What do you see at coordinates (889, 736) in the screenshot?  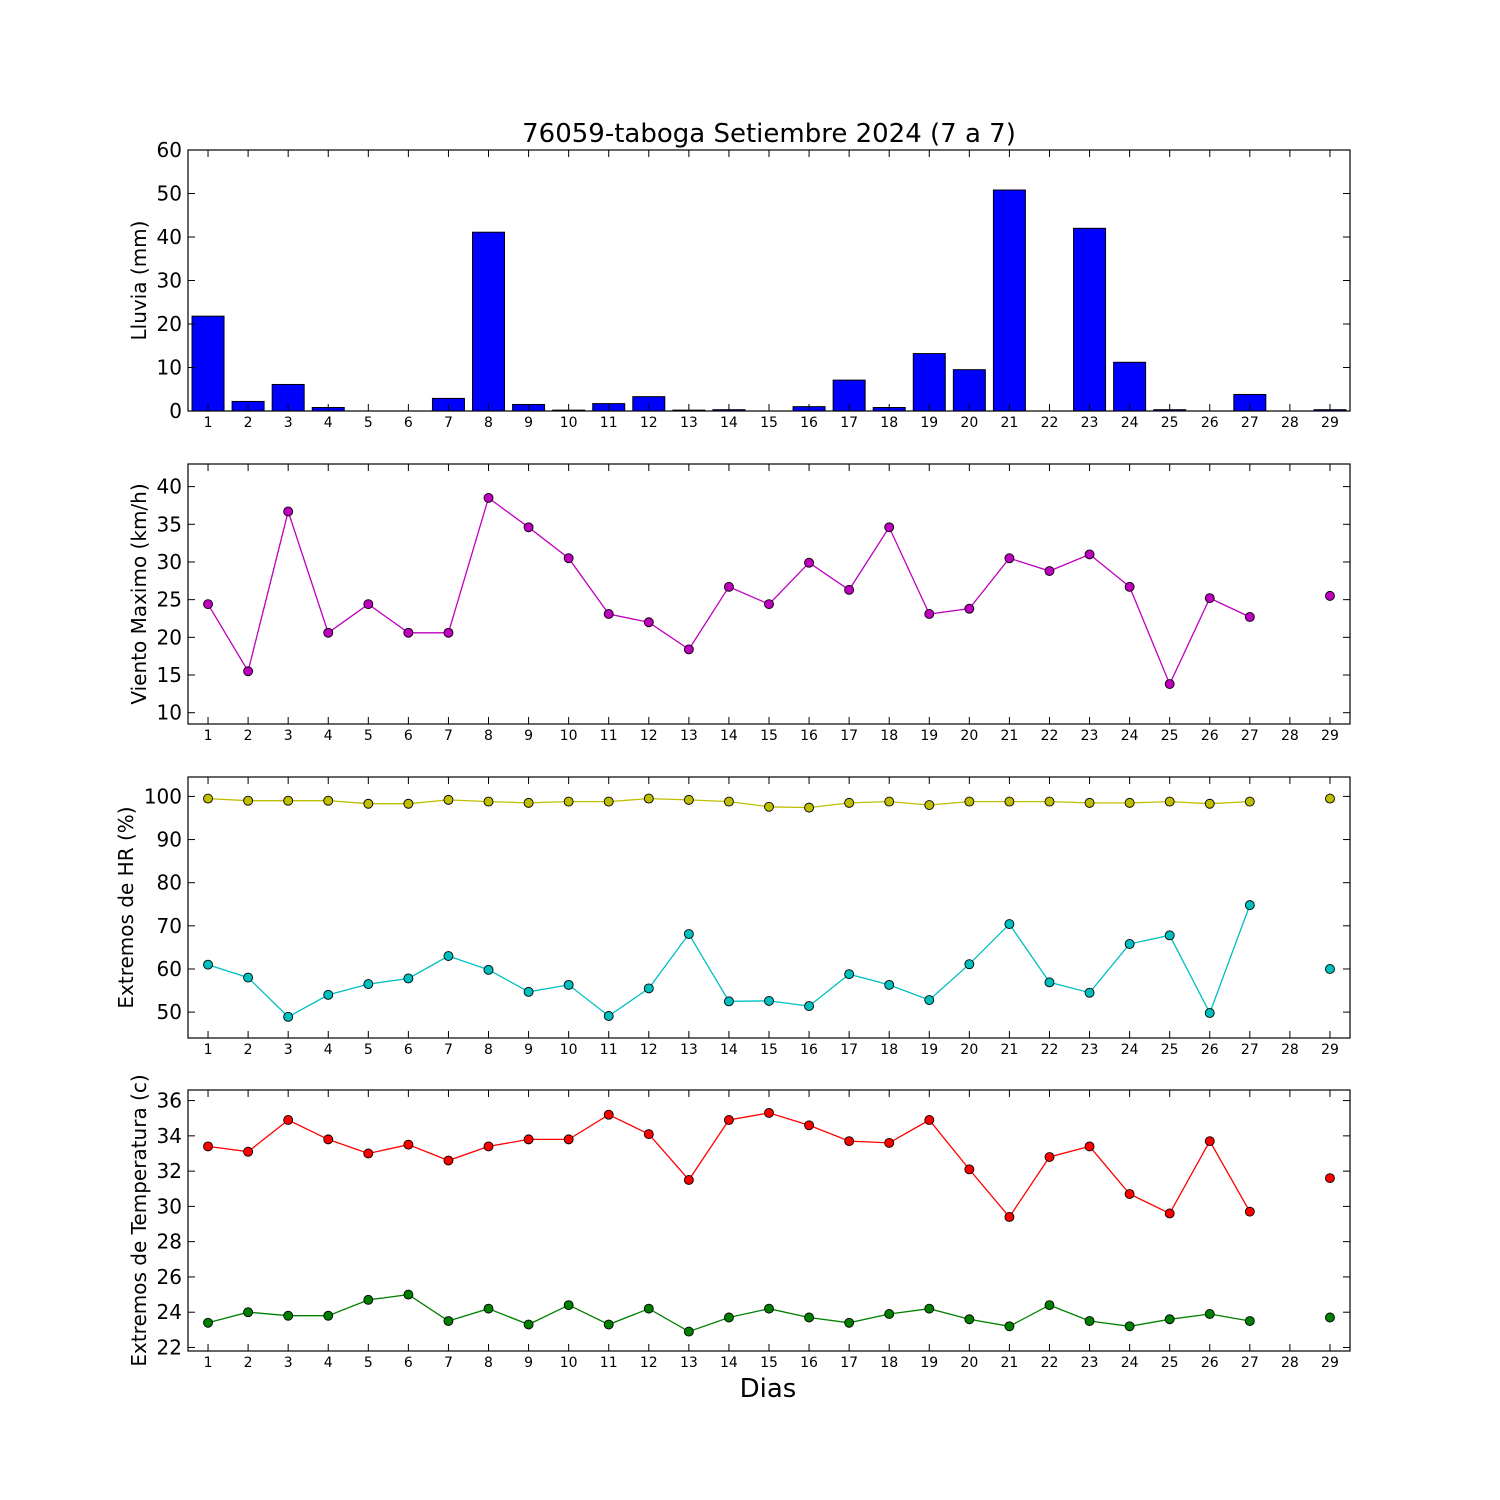 I see `xtick-label-18: 18` at bounding box center [889, 736].